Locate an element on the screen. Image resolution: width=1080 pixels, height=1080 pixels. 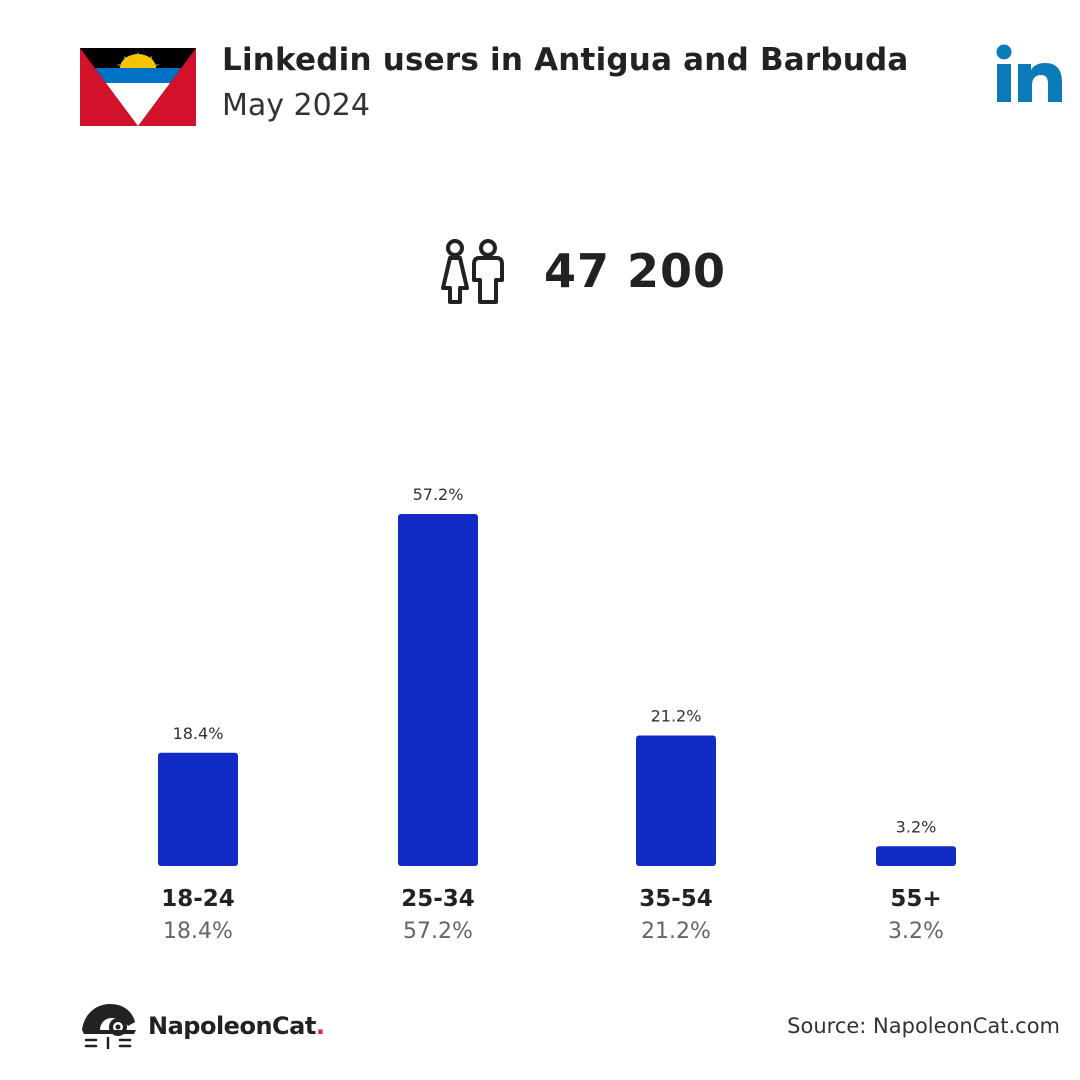
linkedin-logo-icon is located at coordinates (1029, 73).